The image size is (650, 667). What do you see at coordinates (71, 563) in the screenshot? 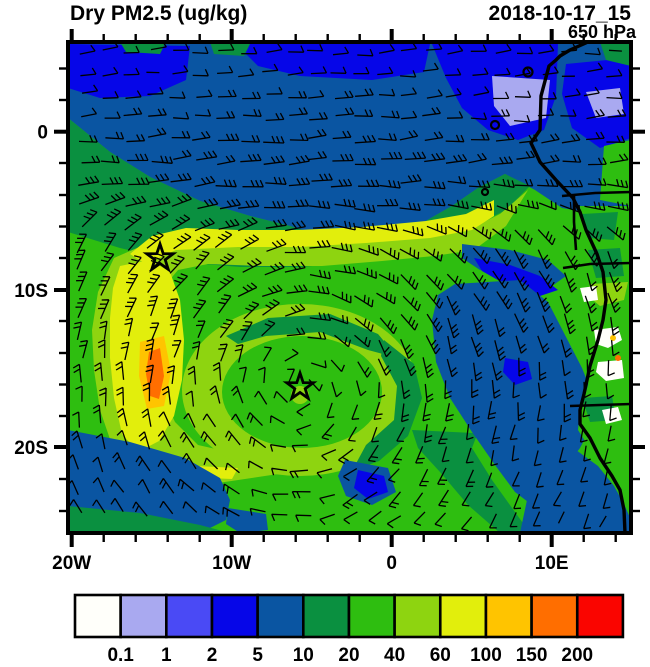
I see `x-axis-tick-label: 20W` at bounding box center [71, 563].